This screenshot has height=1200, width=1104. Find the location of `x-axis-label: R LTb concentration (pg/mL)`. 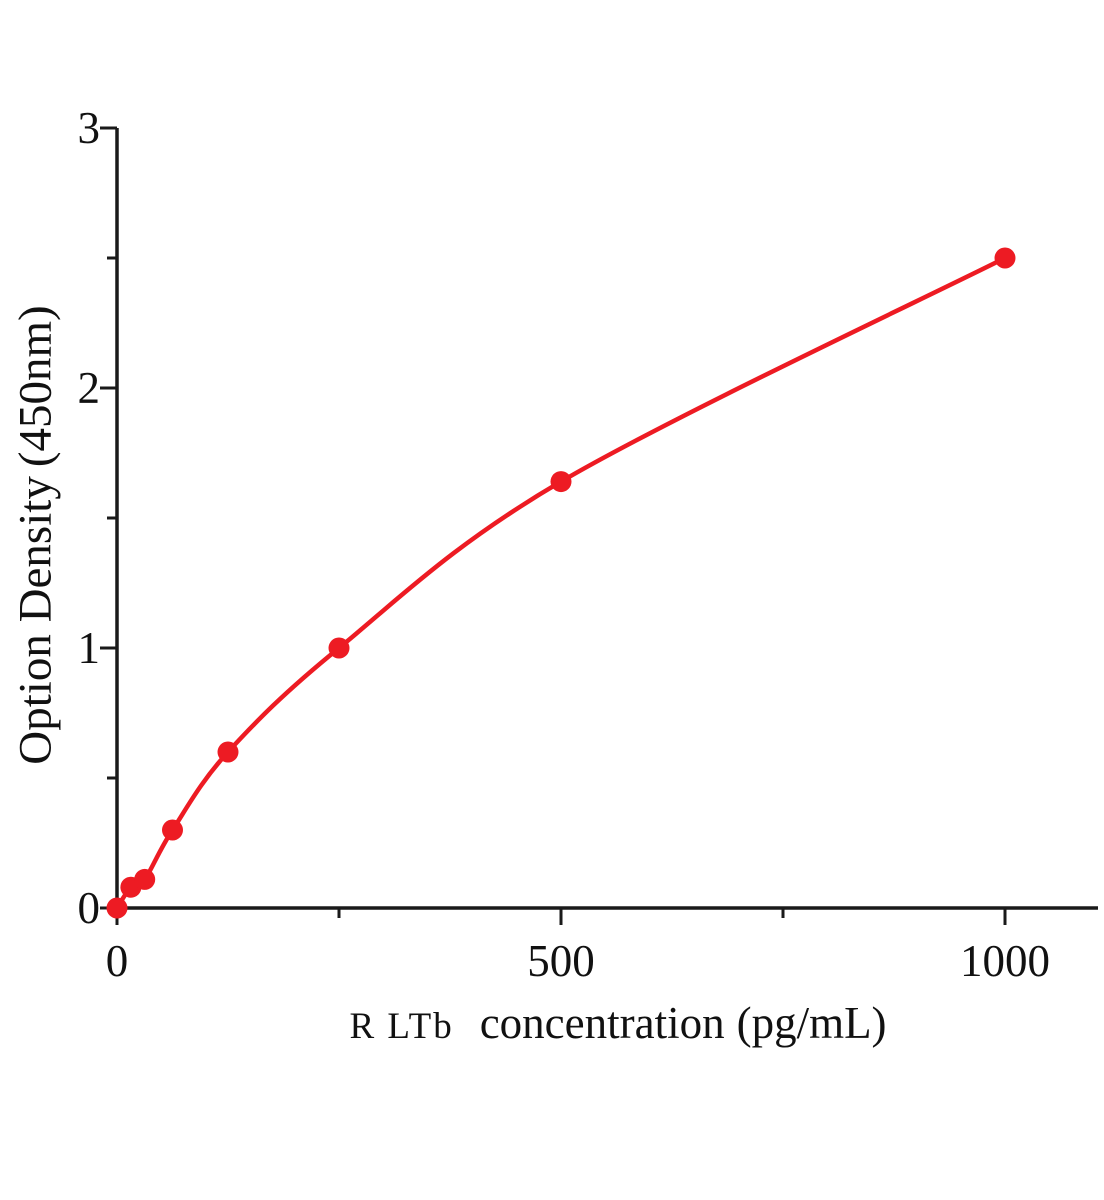

x-axis-label: R LTb concentration (pg/mL) is located at coordinates (617, 1023).